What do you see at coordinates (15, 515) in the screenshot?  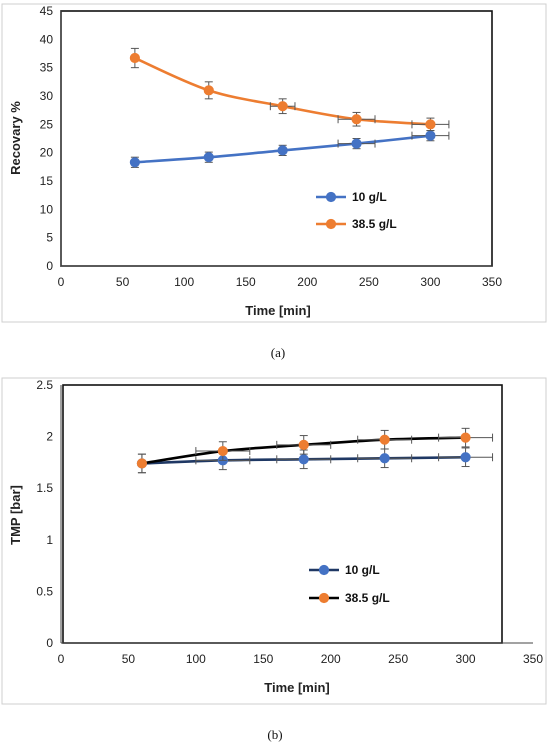 I see `y-axis-title: TMP [bar]` at bounding box center [15, 515].